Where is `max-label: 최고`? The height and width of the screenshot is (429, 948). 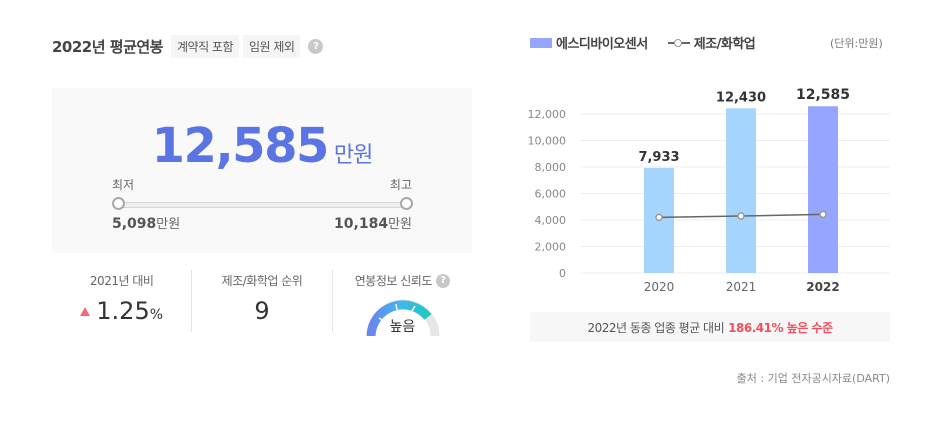
max-label: 최고 is located at coordinates (400, 185).